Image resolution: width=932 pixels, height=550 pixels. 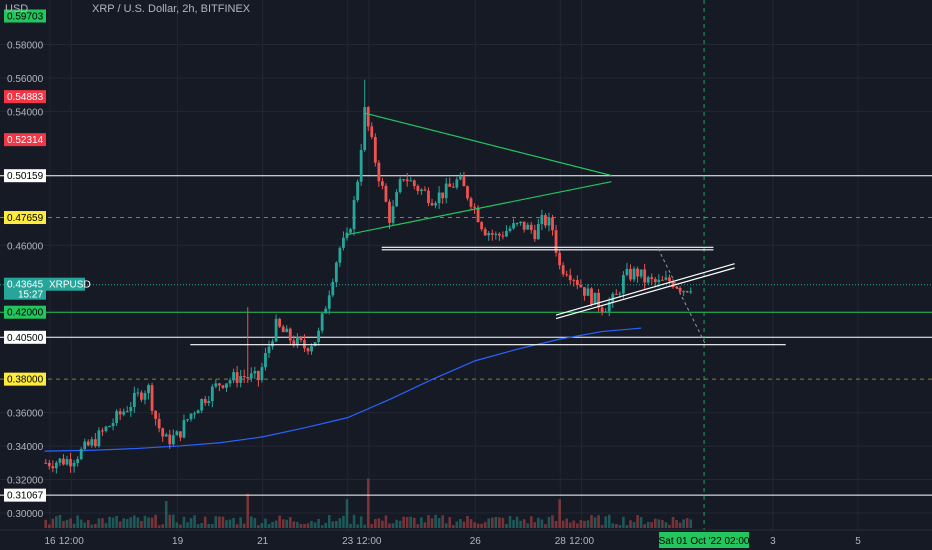 What do you see at coordinates (645, 289) in the screenshot?
I see `rising-channel-upper-line` at bounding box center [645, 289].